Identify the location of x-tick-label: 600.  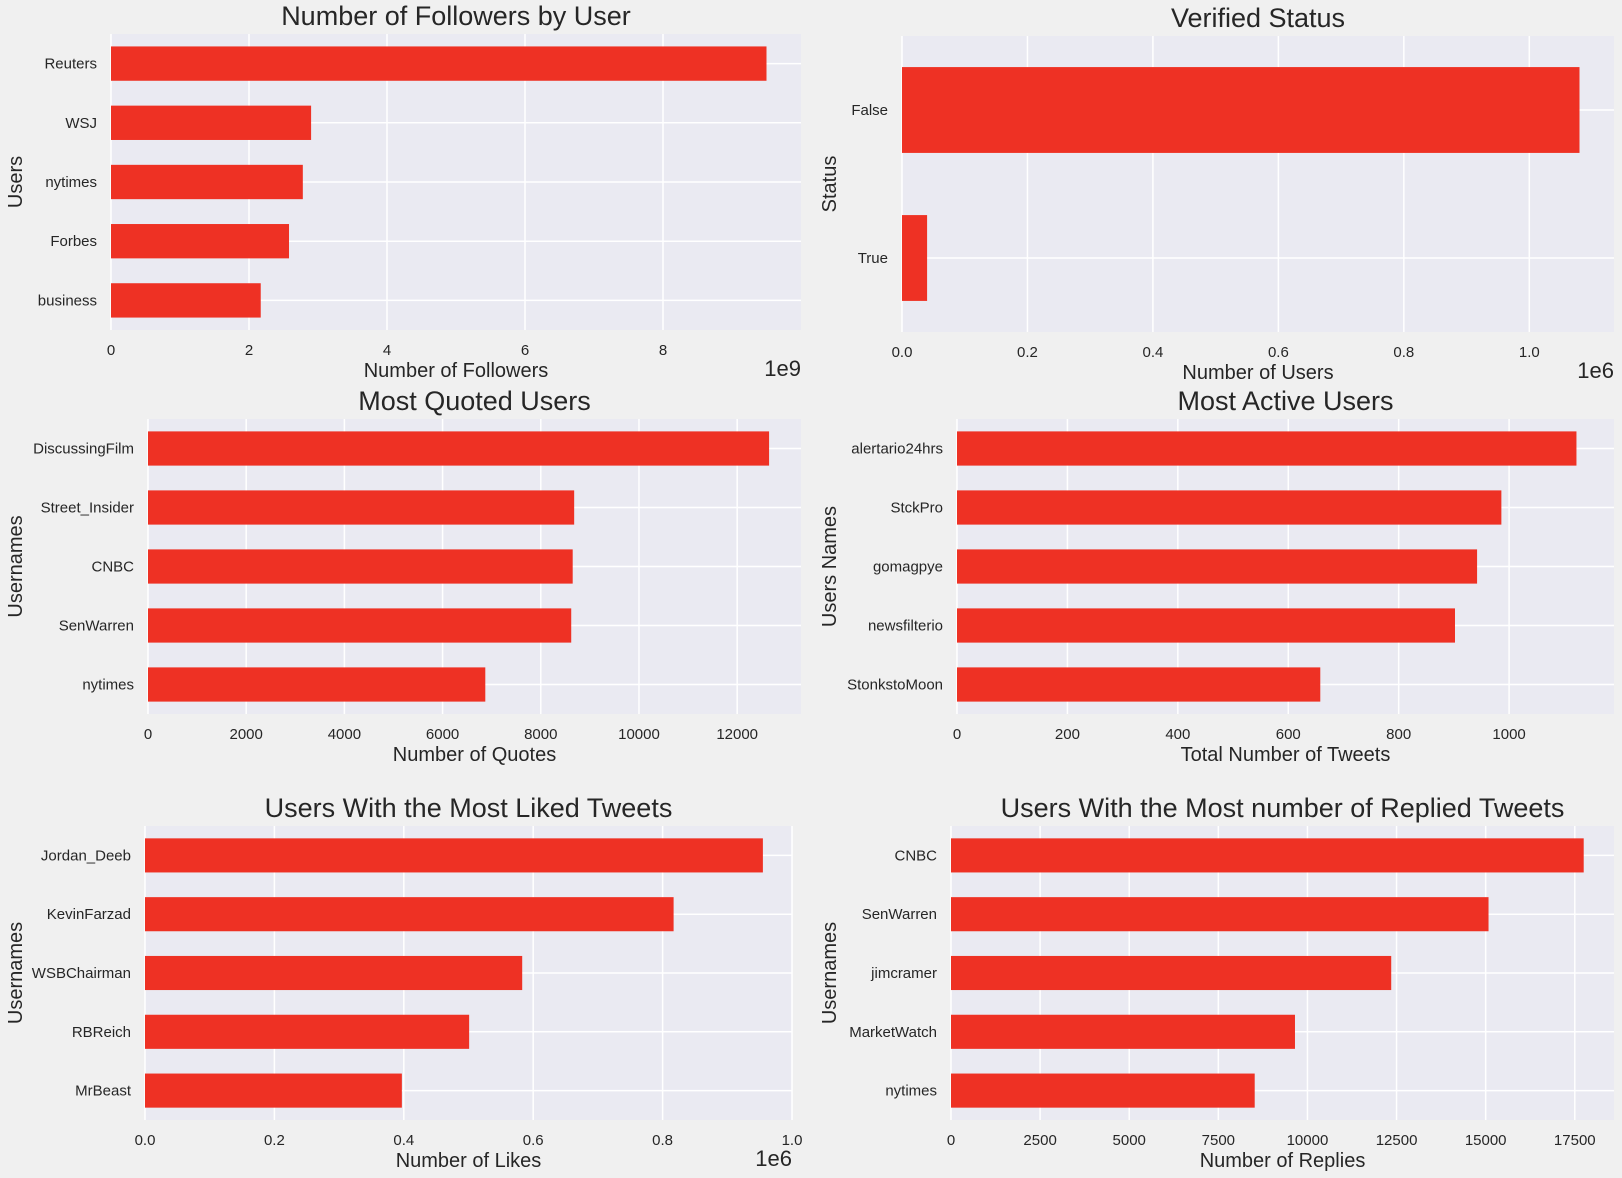
(1288, 734).